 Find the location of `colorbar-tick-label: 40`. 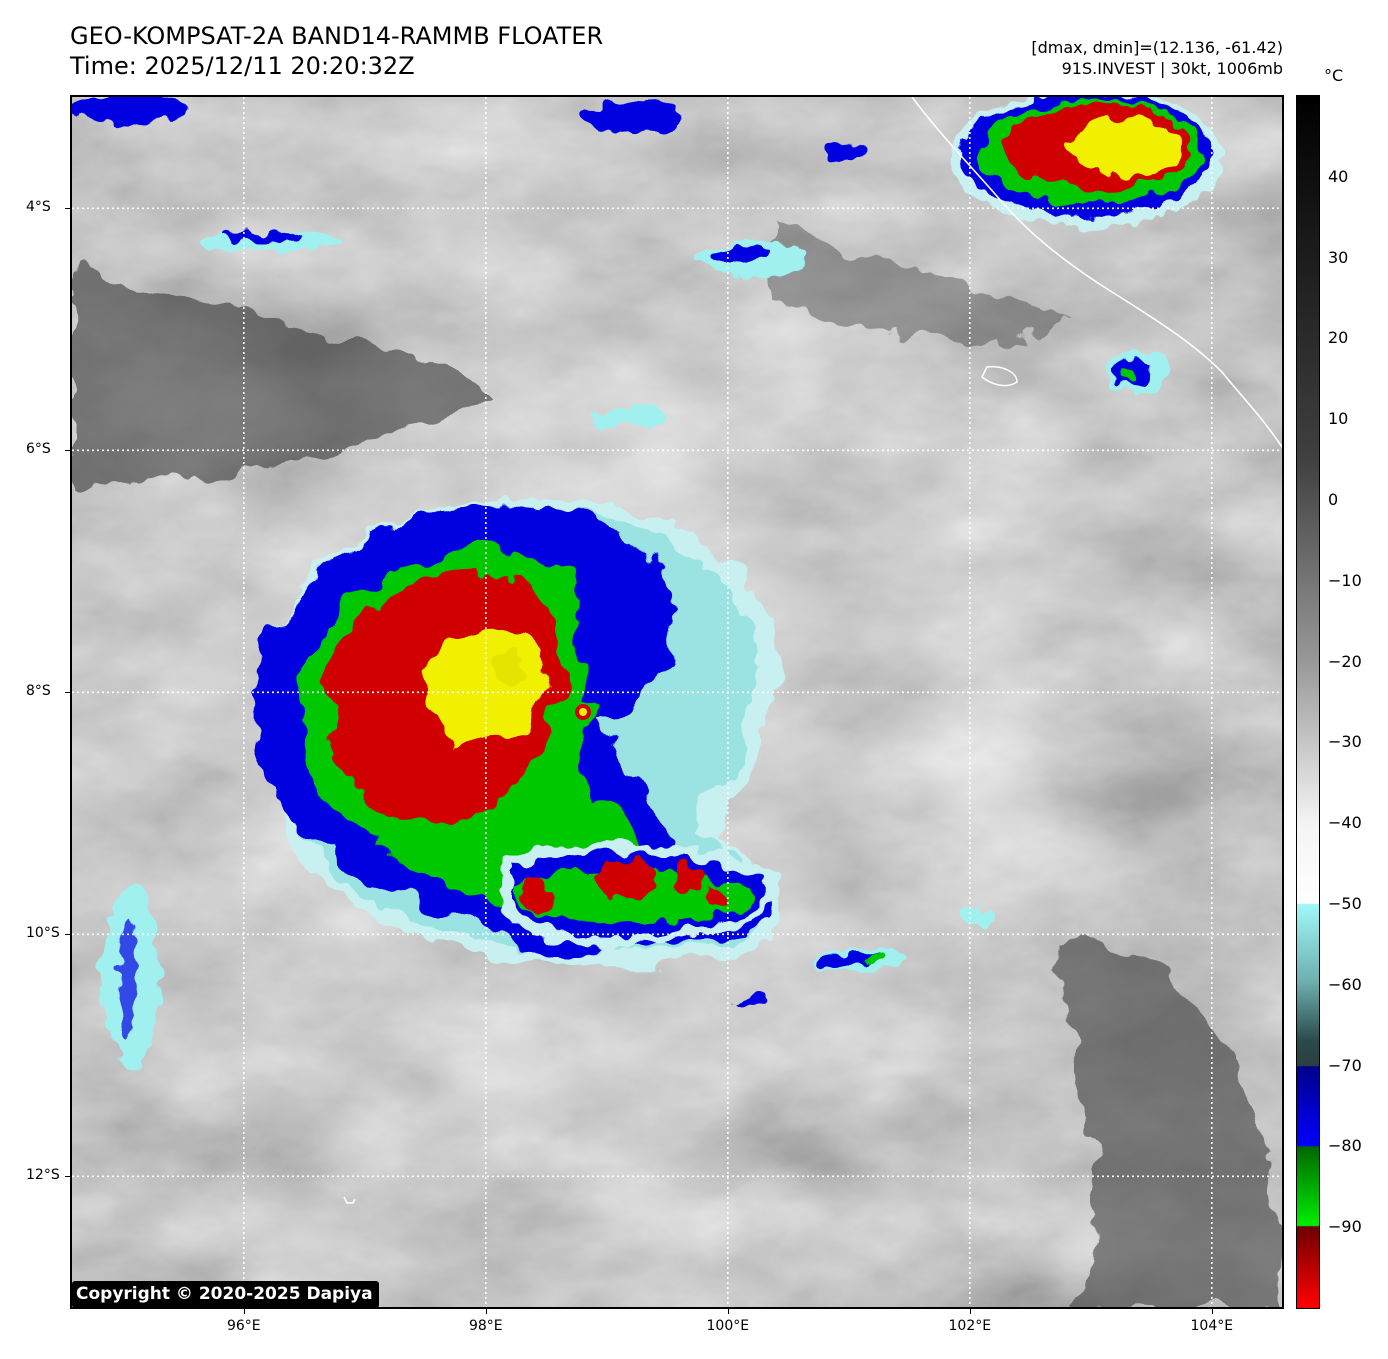

colorbar-tick-label: 40 is located at coordinates (1338, 176).